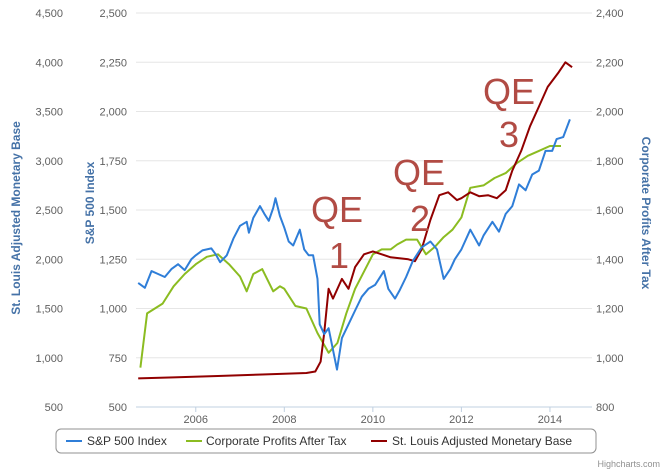 Image resolution: width=668 pixels, height=473 pixels. What do you see at coordinates (610, 162) in the screenshot?
I see `y-tick-label-right: 1,800` at bounding box center [610, 162].